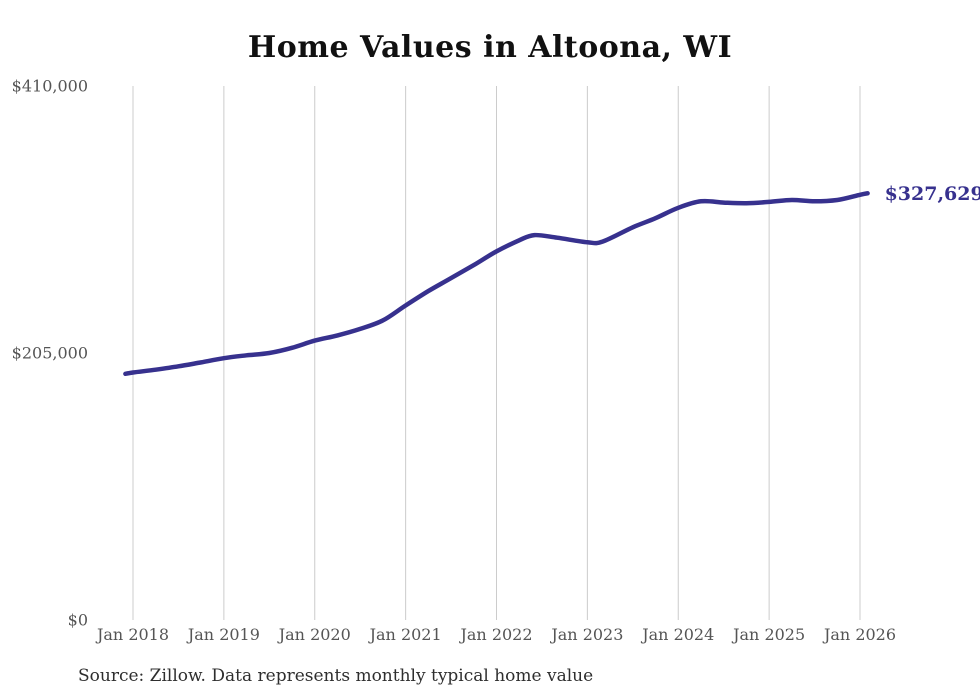 Image resolution: width=980 pixels, height=699 pixels. What do you see at coordinates (586, 634) in the screenshot?
I see `x-tick-label: Jan 2023` at bounding box center [586, 634].